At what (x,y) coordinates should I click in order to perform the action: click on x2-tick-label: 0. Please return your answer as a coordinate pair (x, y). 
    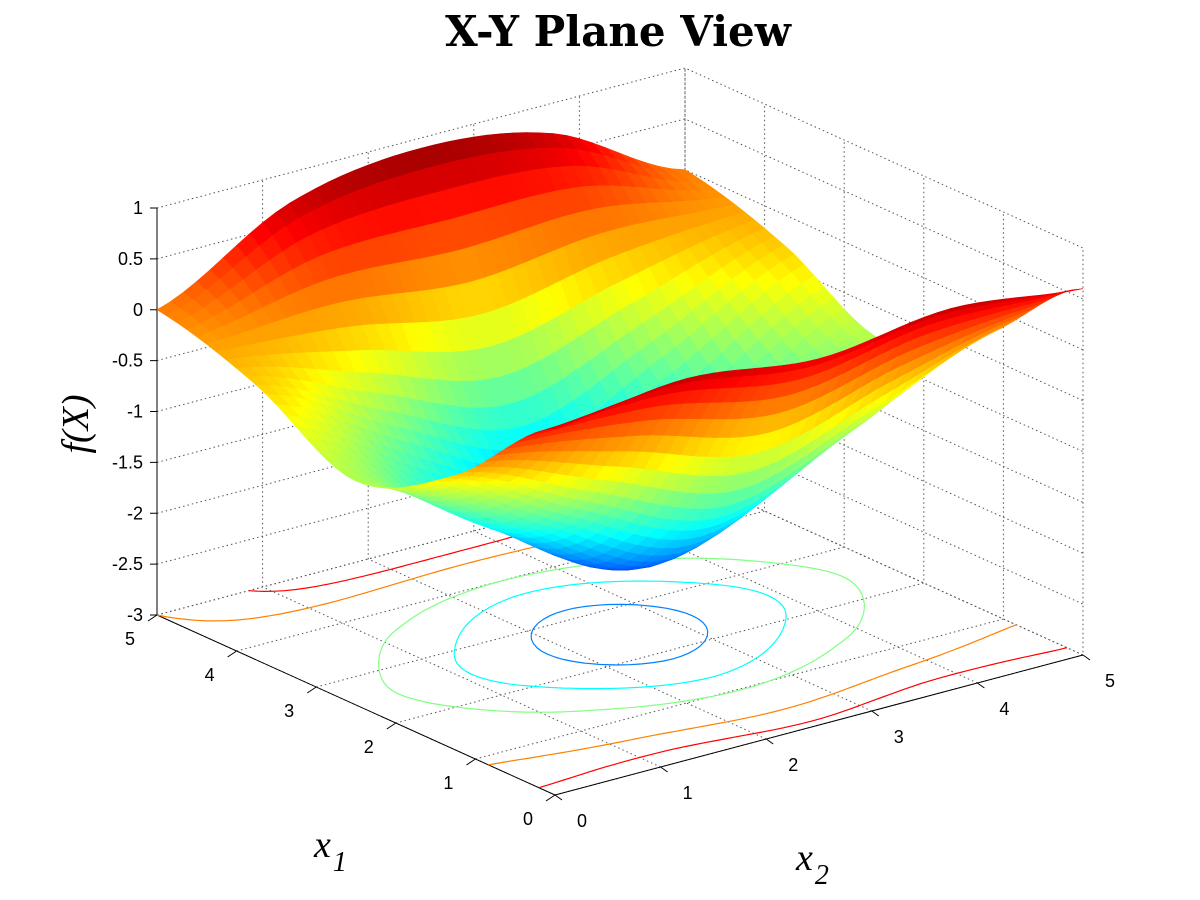
    Looking at the image, I should click on (582, 821).